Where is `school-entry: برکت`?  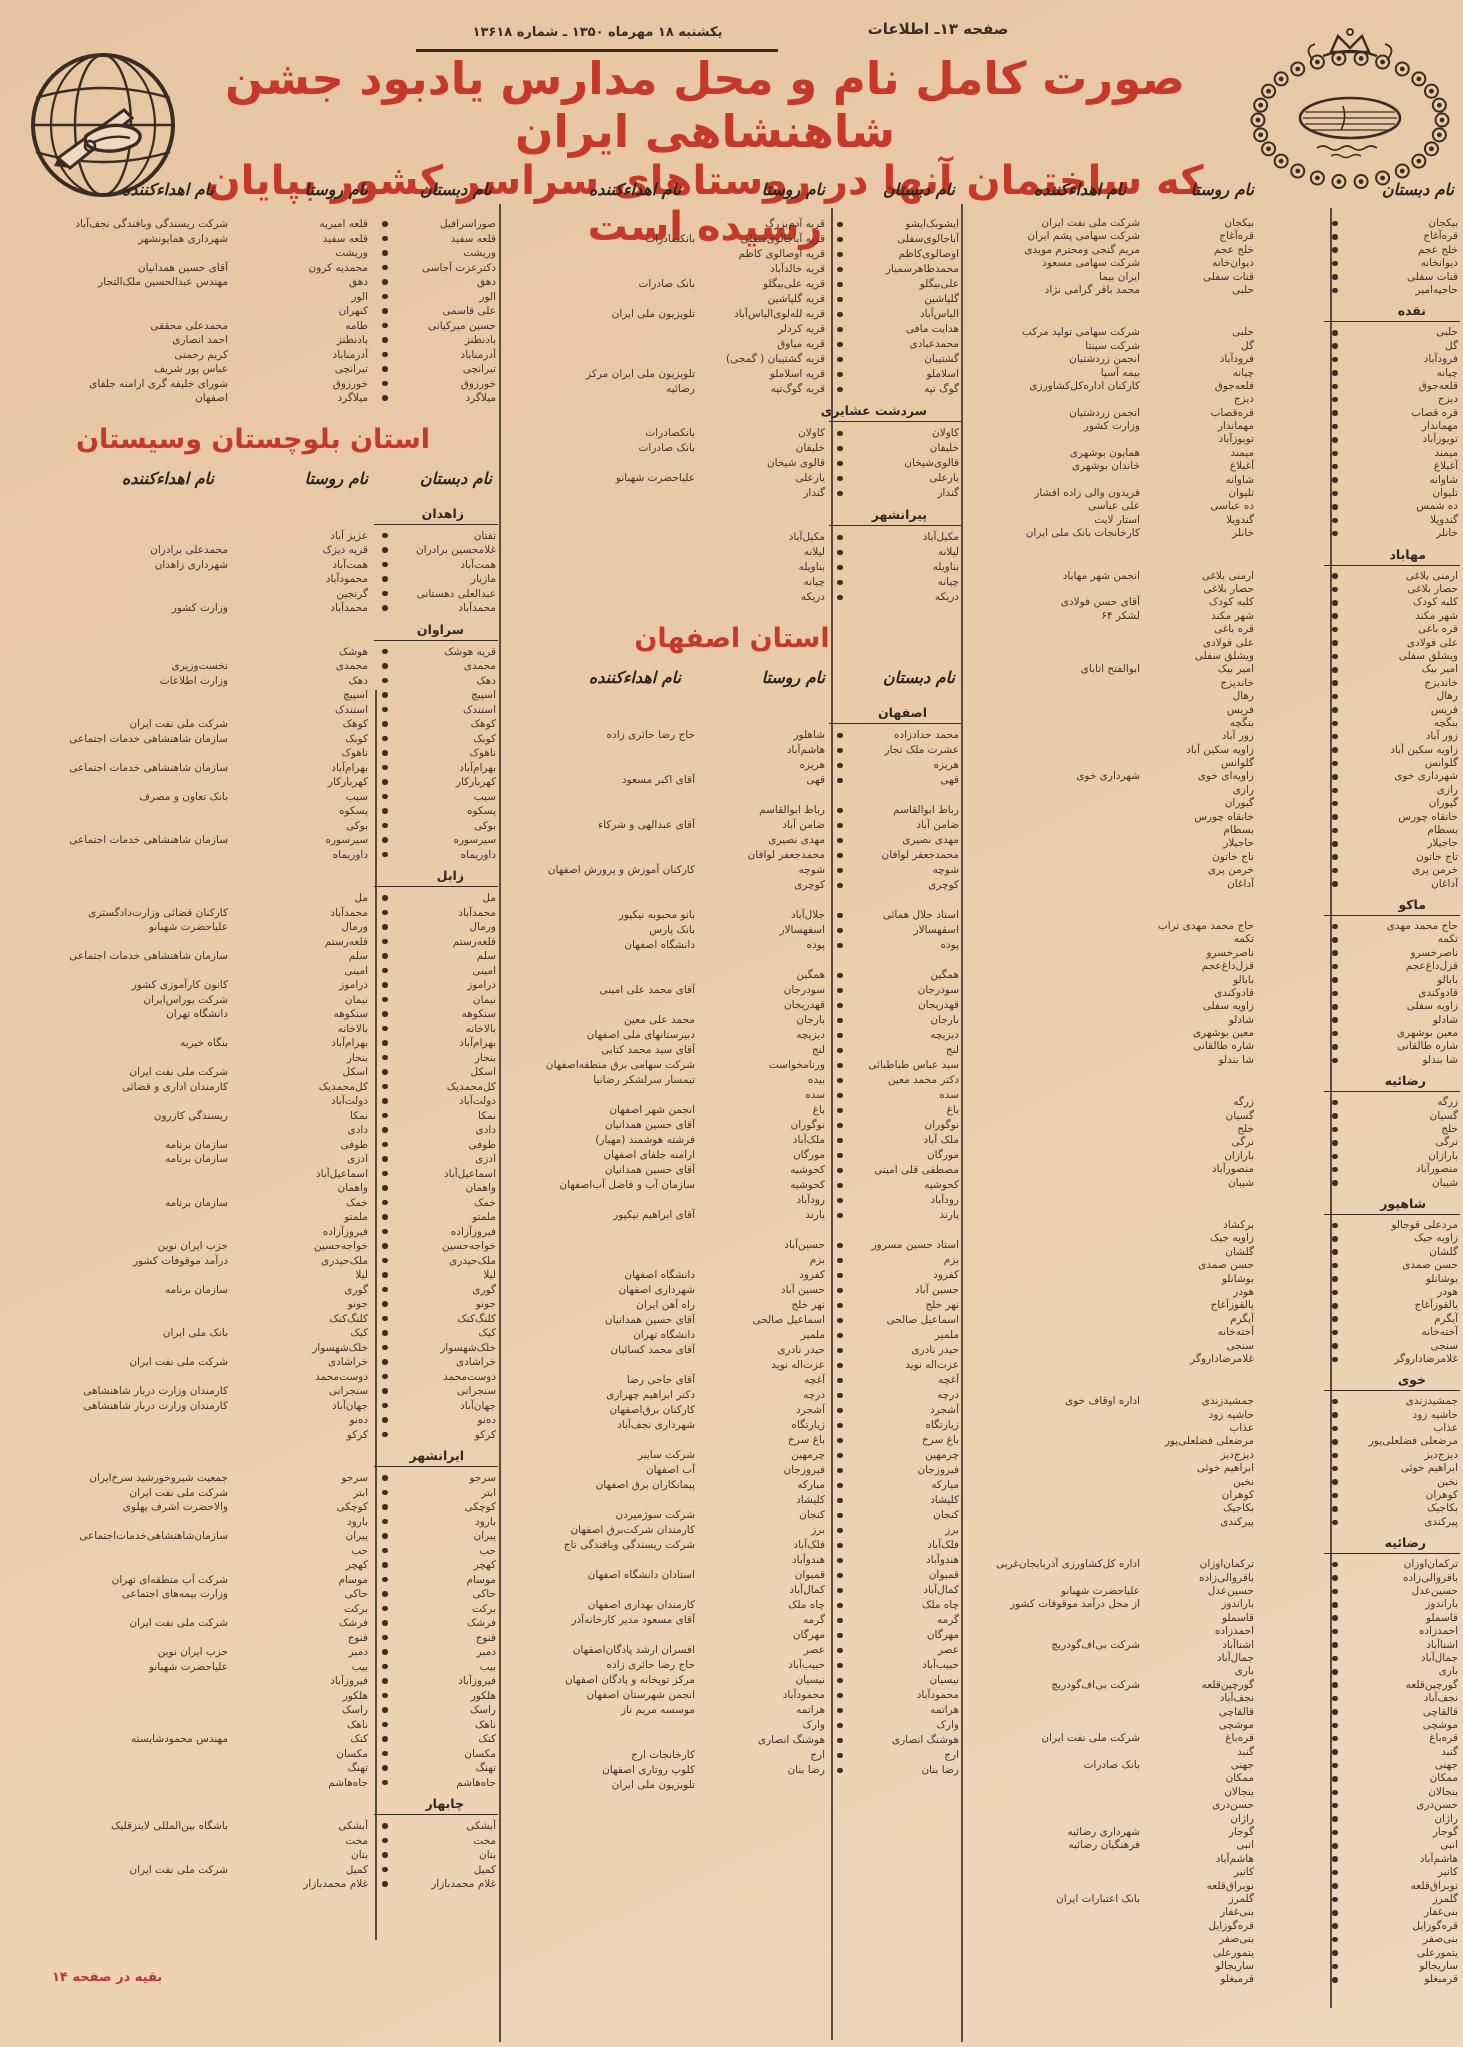 school-entry: برکت is located at coordinates (438, 1609).